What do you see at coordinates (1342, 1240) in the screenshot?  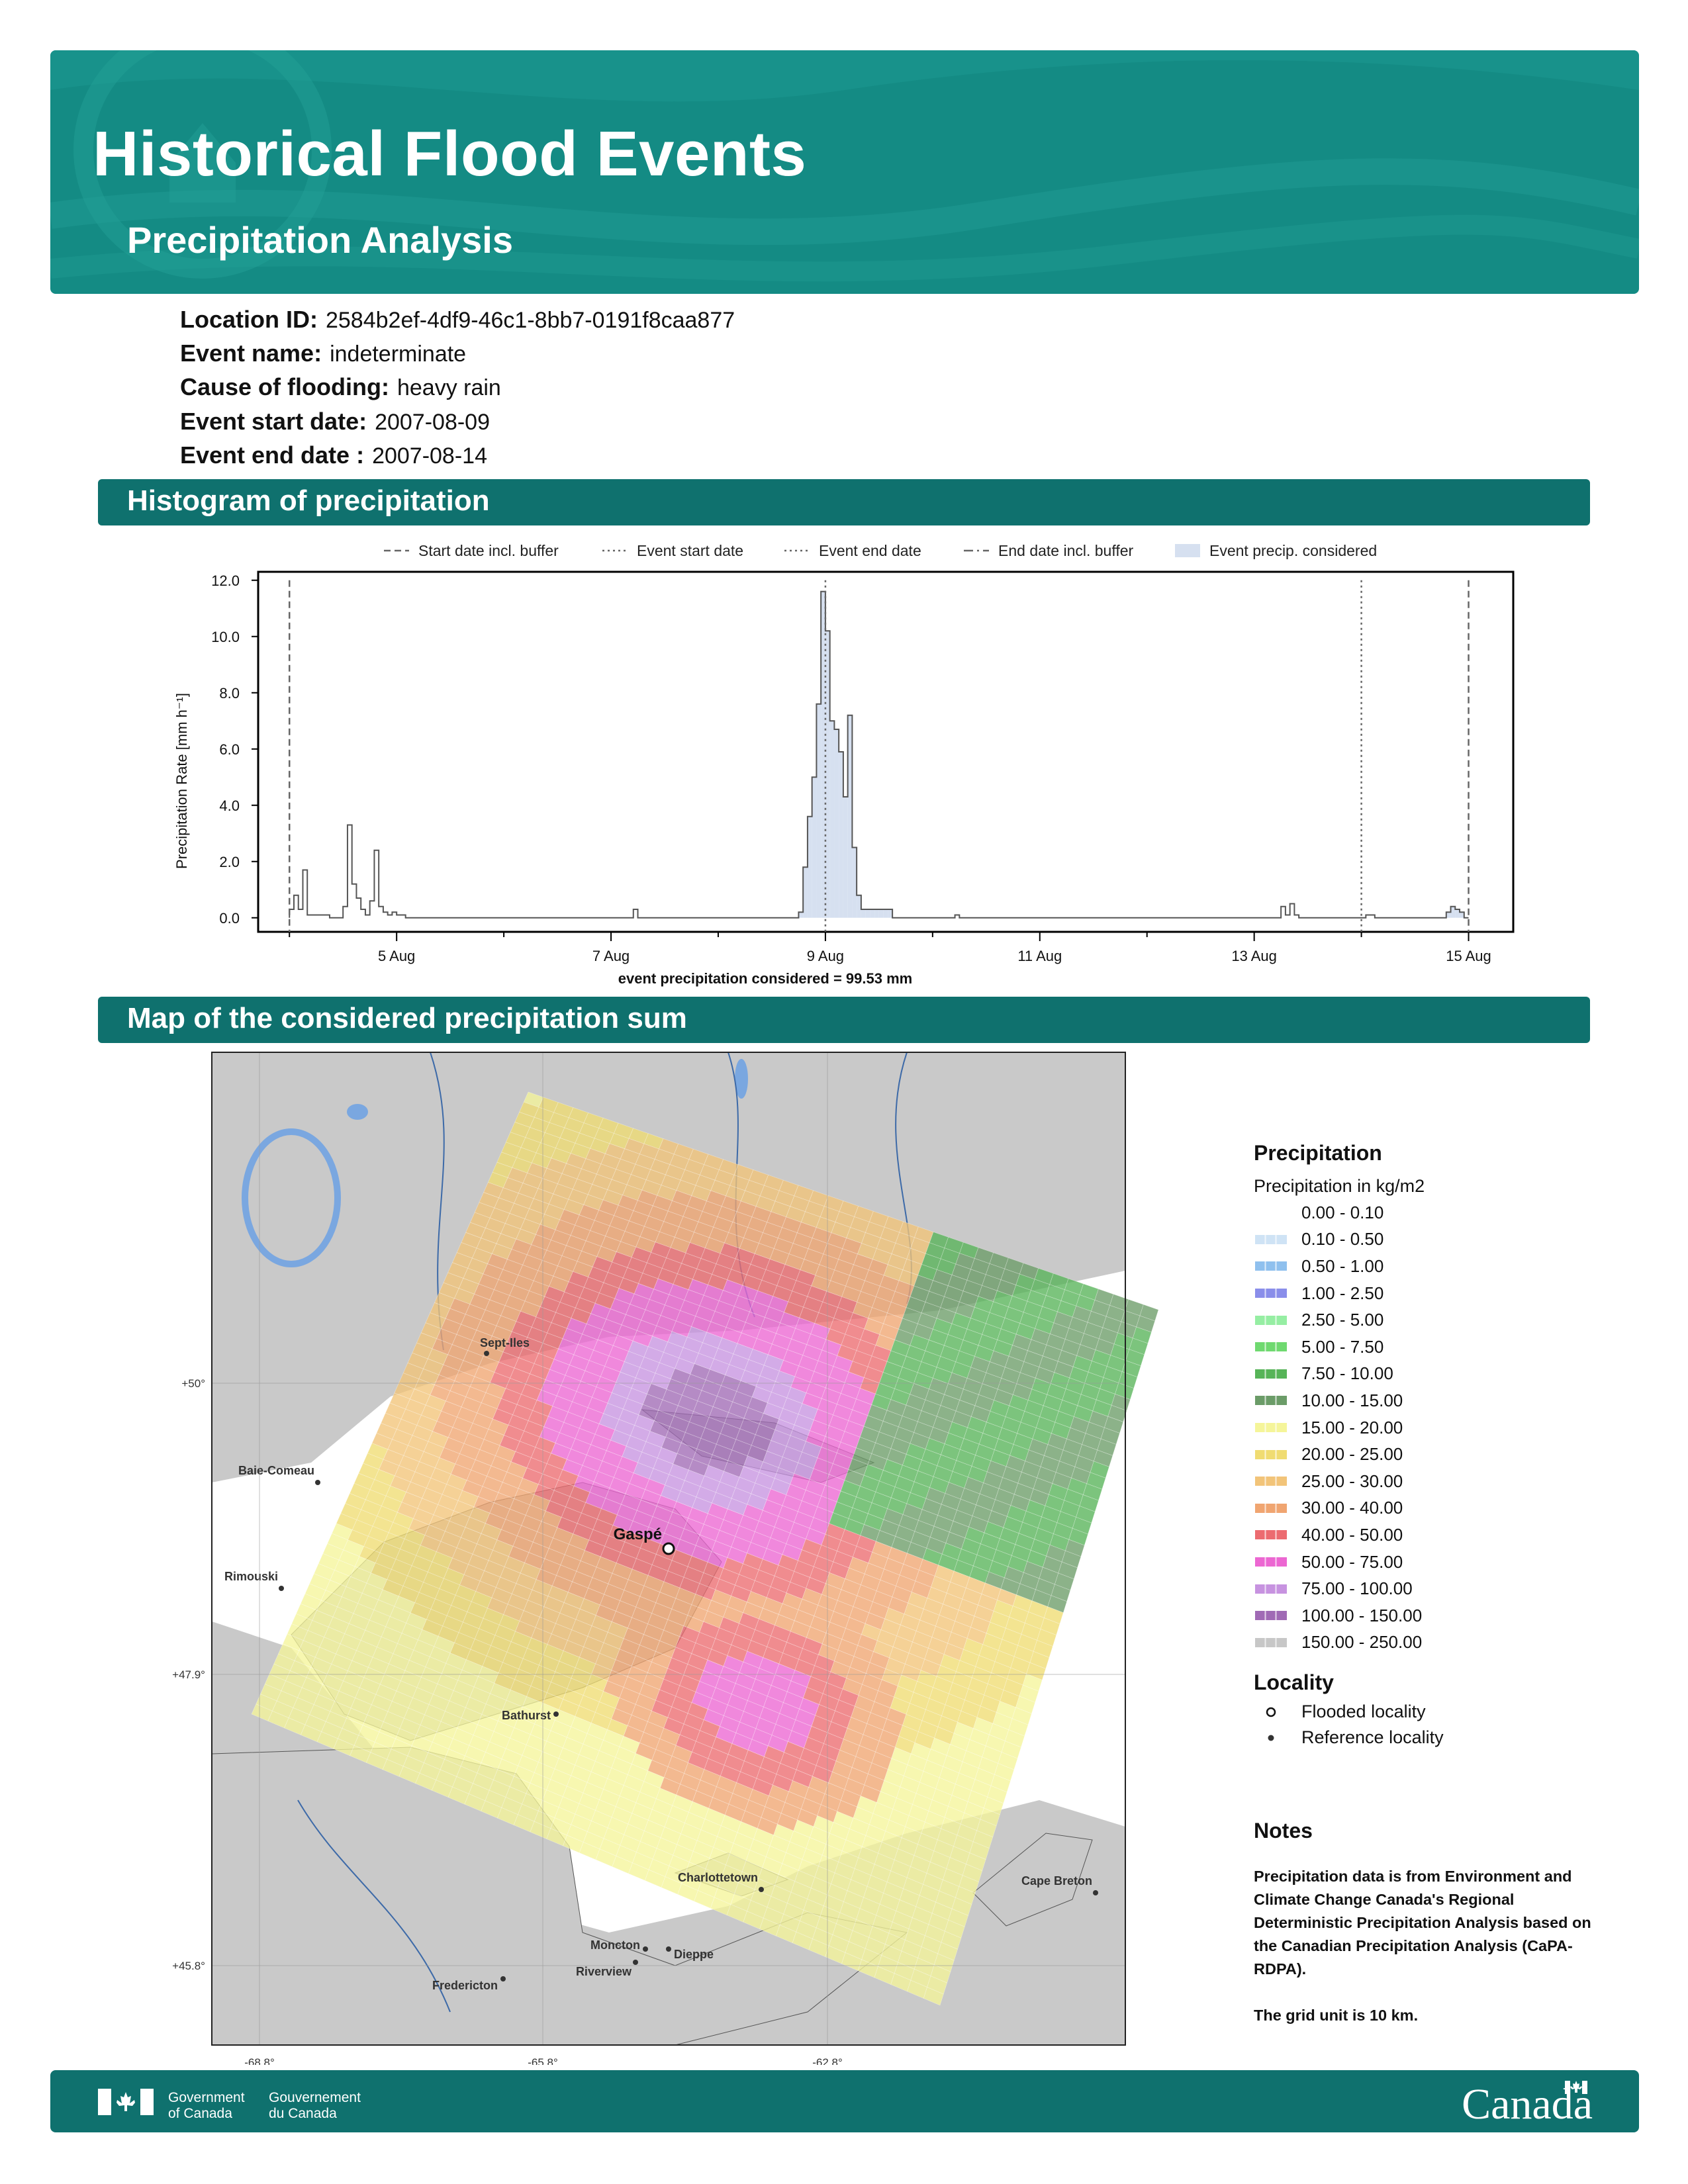 I see `legend-class-label: 0.10 - 0.50` at bounding box center [1342, 1240].